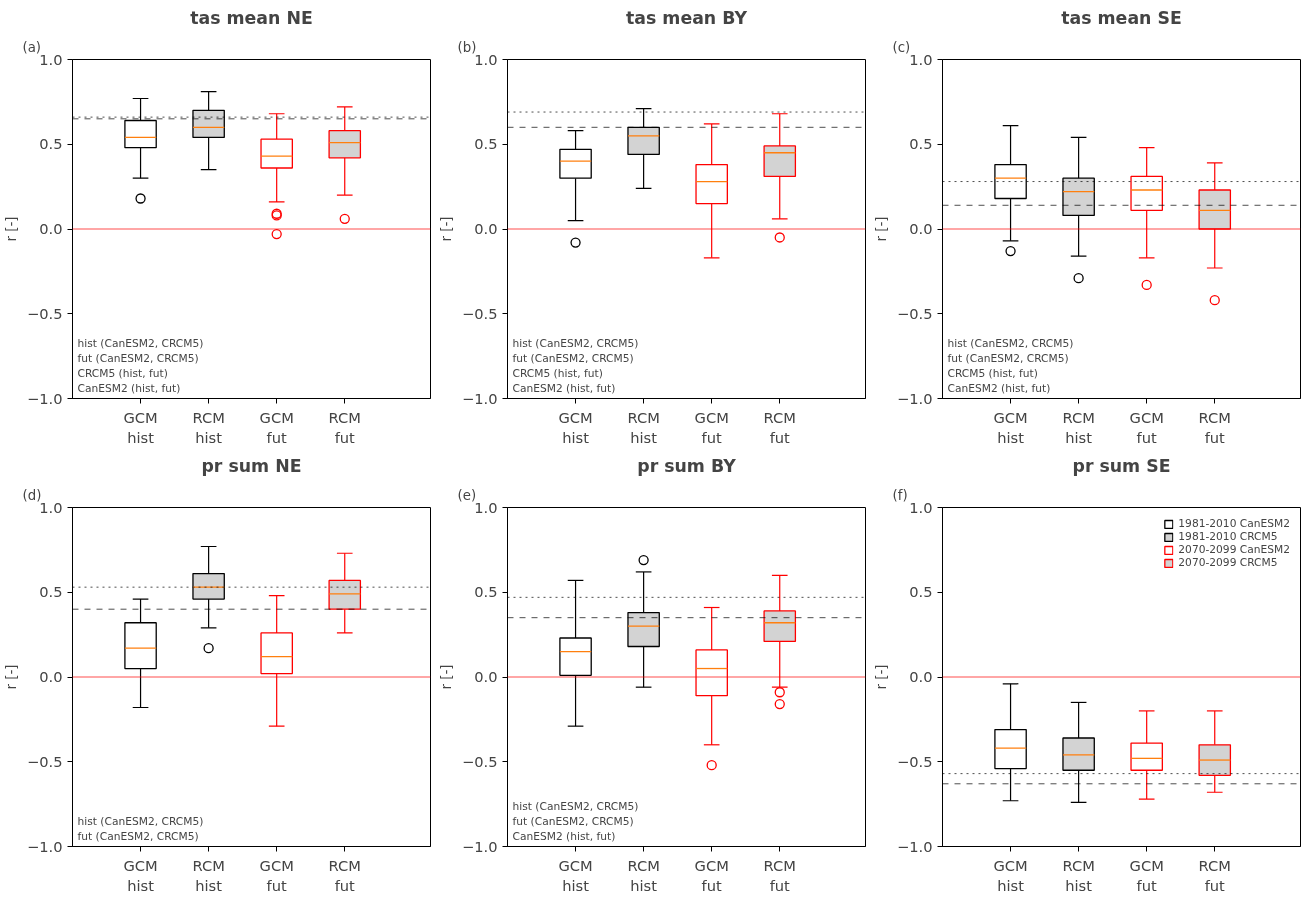  What do you see at coordinates (900, 495) in the screenshot?
I see `chart-subtitle: (f)` at bounding box center [900, 495].